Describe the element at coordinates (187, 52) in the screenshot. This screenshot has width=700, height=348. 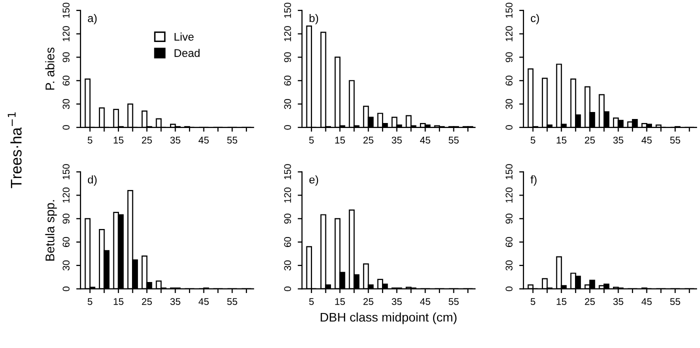
I see `legend-label: Dead` at that location.